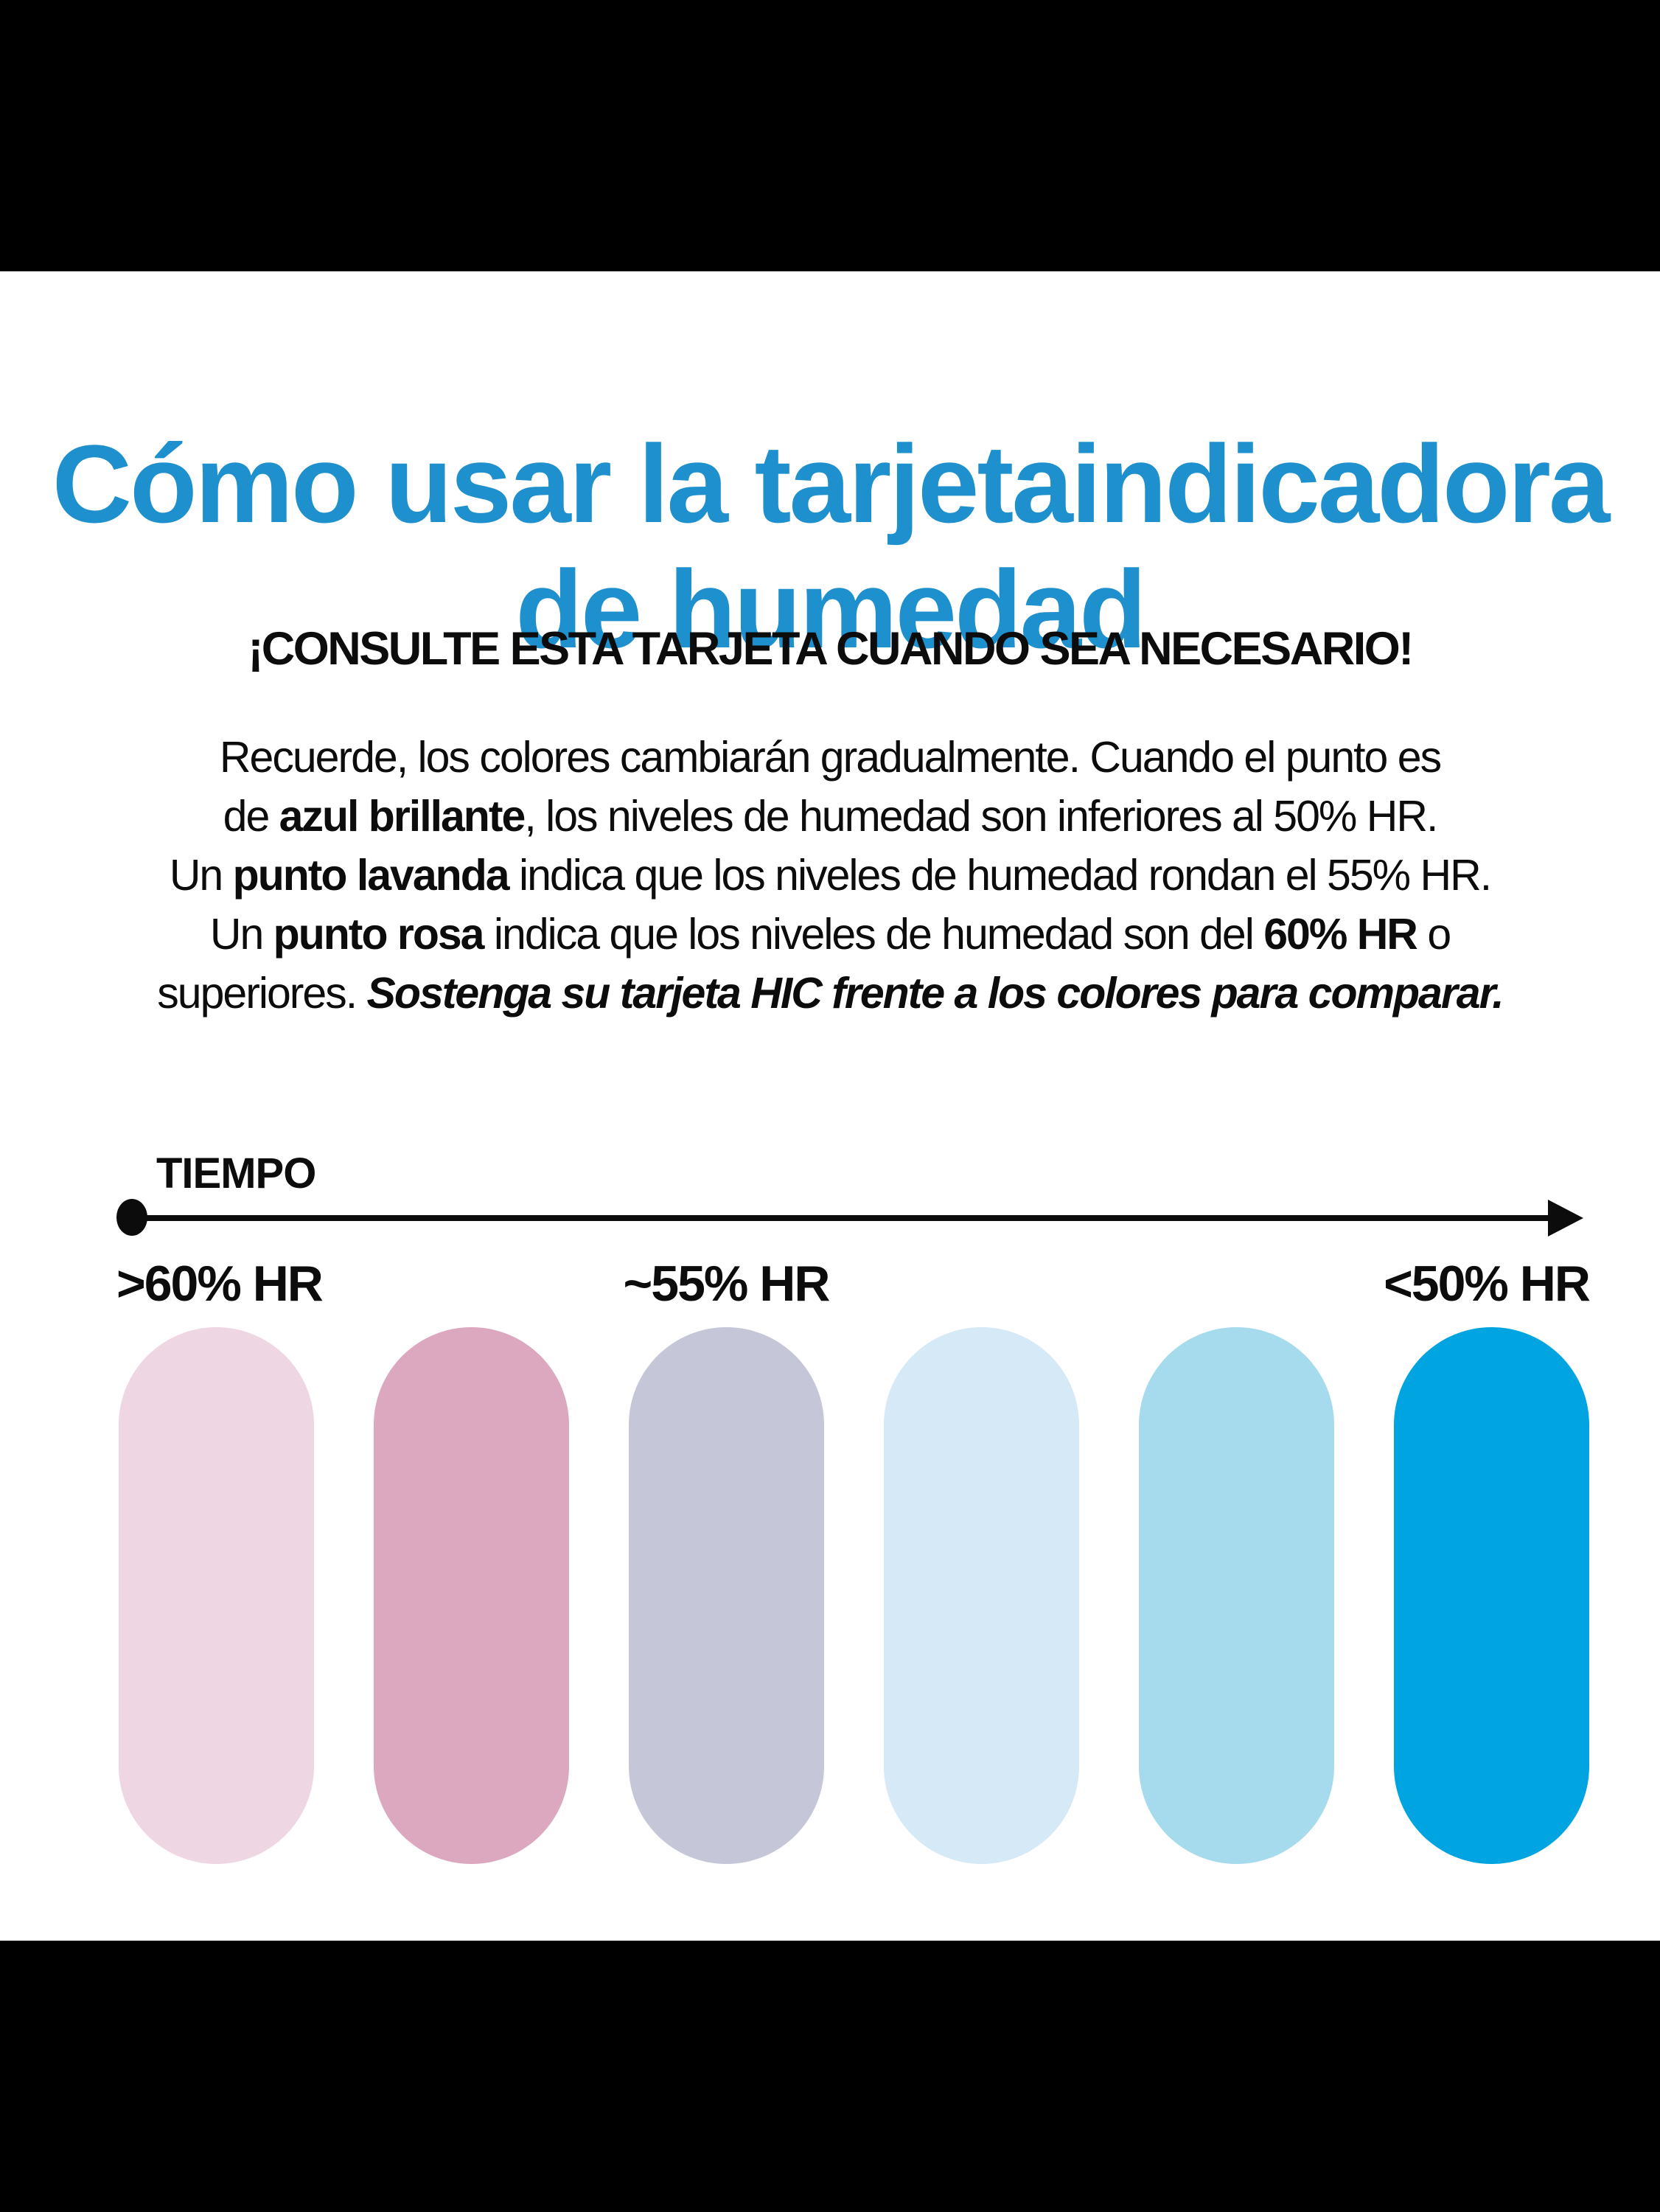 The image size is (1660, 2212). What do you see at coordinates (845, 1218) in the screenshot?
I see `arrow-line` at bounding box center [845, 1218].